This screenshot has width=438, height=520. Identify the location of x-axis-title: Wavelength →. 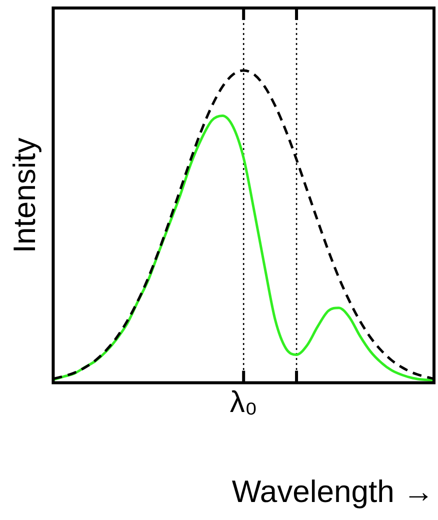
(333, 491).